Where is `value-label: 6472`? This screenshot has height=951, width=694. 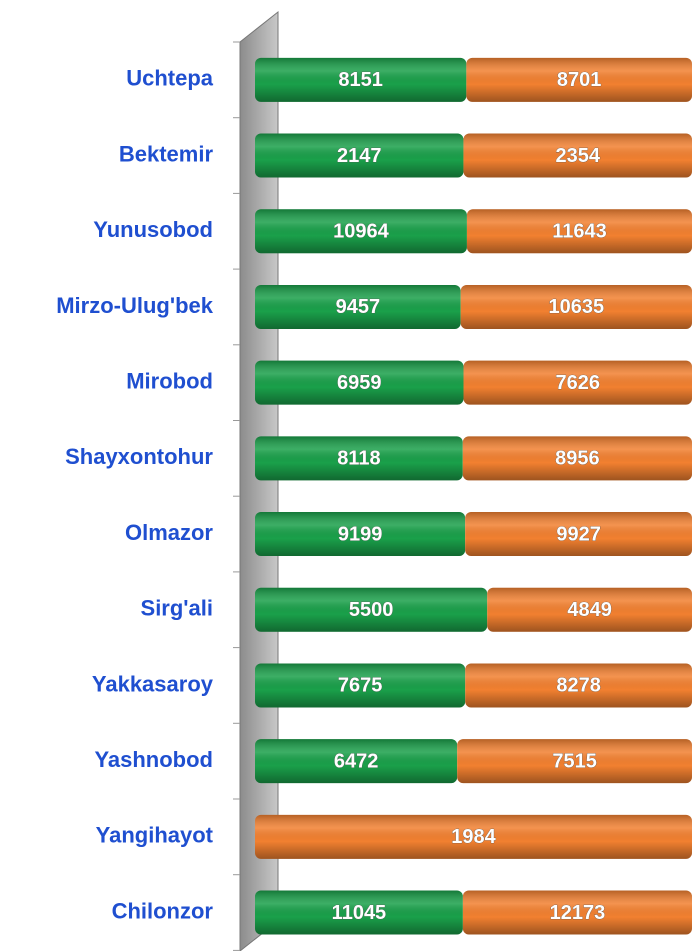
value-label: 6472 is located at coordinates (356, 761).